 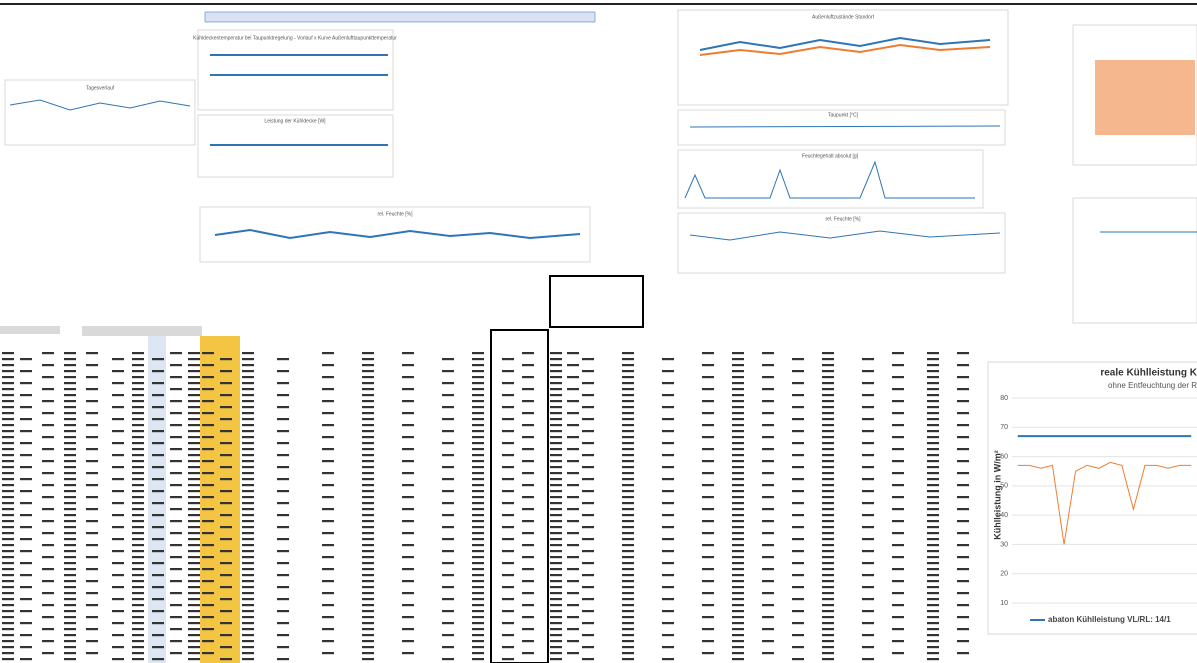 I want to click on legend-label: abaton Kühlleistung VL/RL: 14/1, so click(x=1109, y=619).